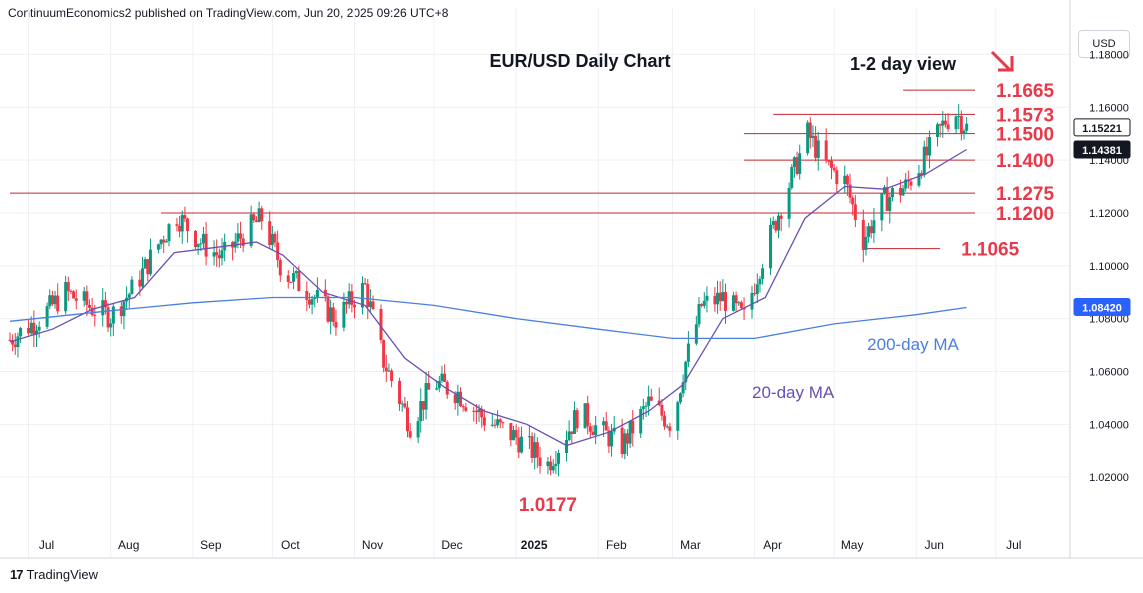  Describe the element at coordinates (128, 545) in the screenshot. I see `x-tick-label: Aug` at that location.